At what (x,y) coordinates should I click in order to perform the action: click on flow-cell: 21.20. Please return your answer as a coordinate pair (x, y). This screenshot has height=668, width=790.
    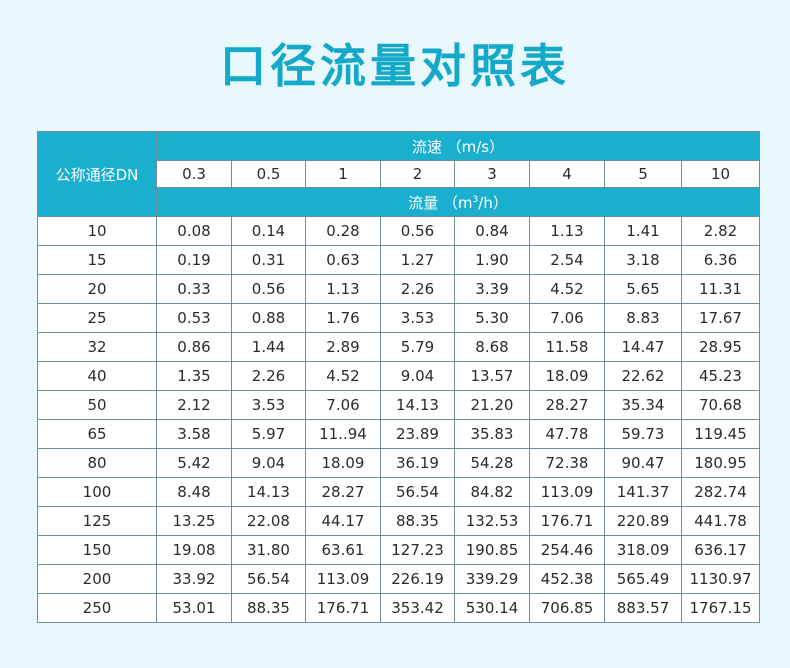
    Looking at the image, I should click on (492, 405).